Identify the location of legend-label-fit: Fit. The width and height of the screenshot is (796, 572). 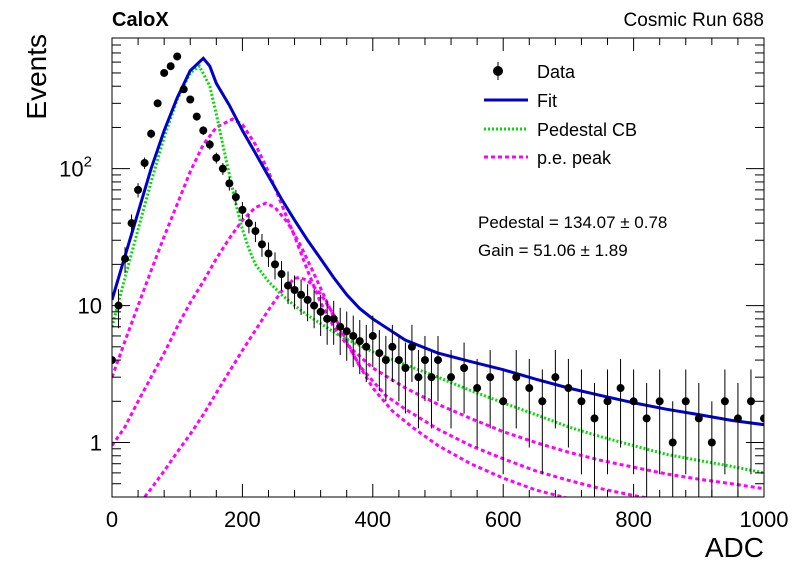
(547, 101).